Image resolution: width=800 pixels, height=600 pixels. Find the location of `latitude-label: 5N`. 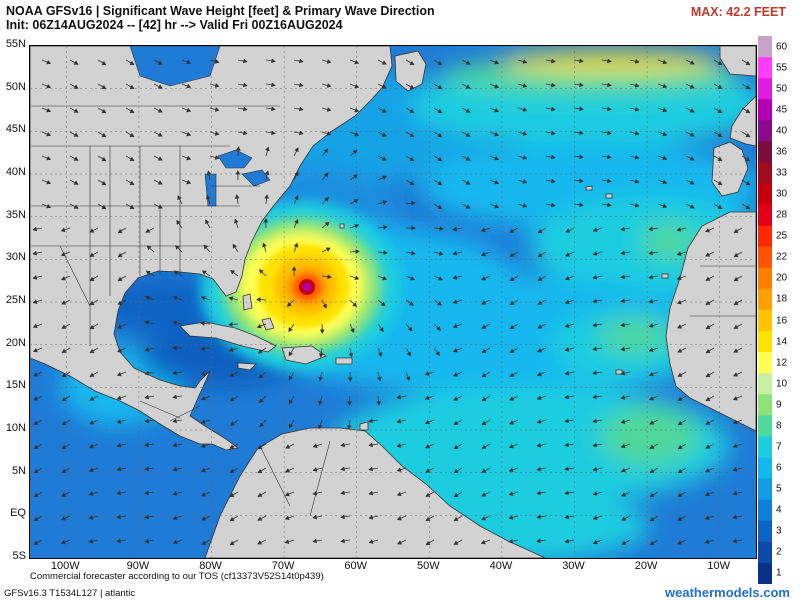

latitude-label: 5N is located at coordinates (18, 470).